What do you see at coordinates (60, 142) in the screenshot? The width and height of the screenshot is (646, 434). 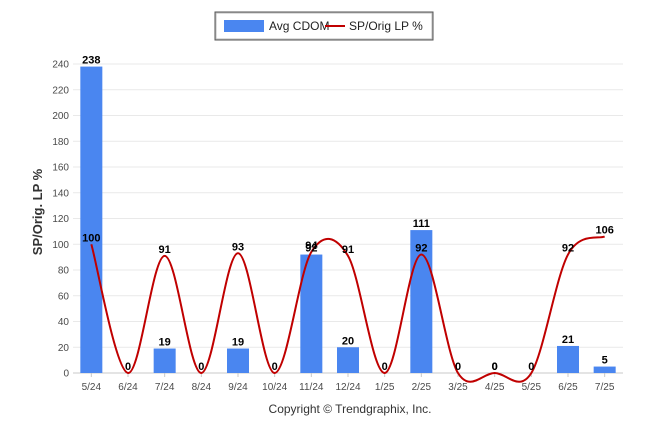 I see `y-tick-label: 180` at bounding box center [60, 142].